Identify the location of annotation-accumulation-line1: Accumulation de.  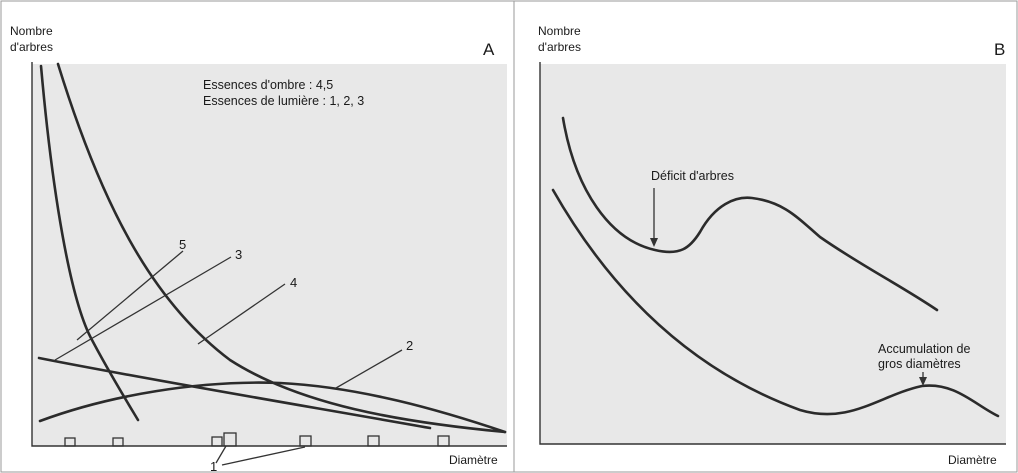
(924, 349).